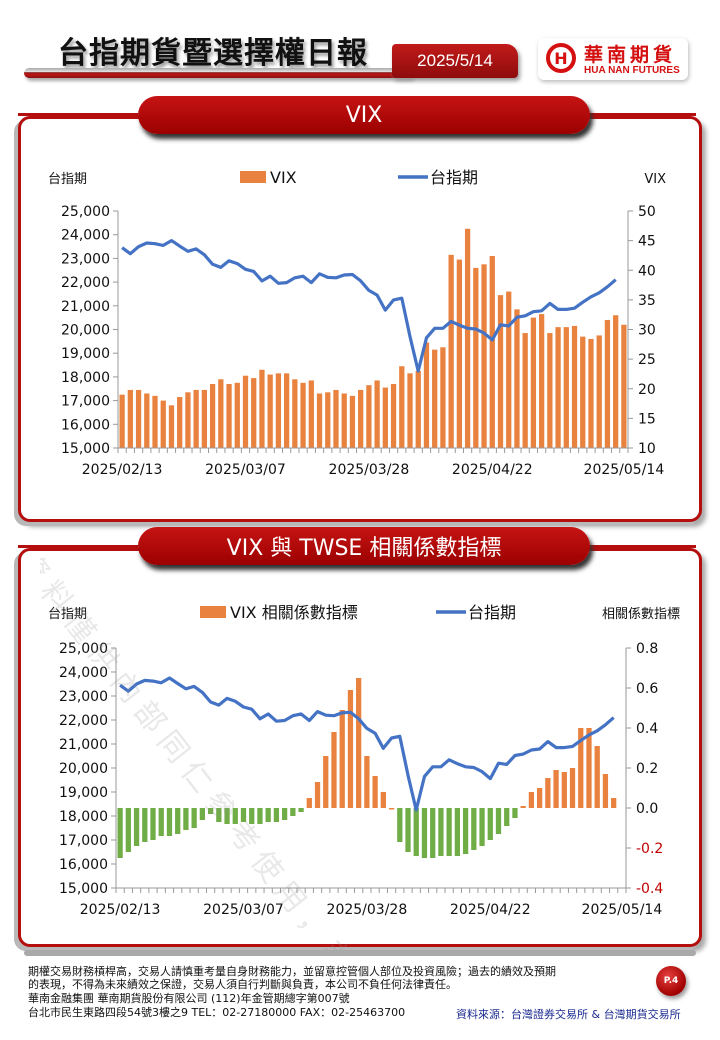 The width and height of the screenshot is (720, 1040). Describe the element at coordinates (640, 114) in the screenshot. I see `section-line-right` at that location.